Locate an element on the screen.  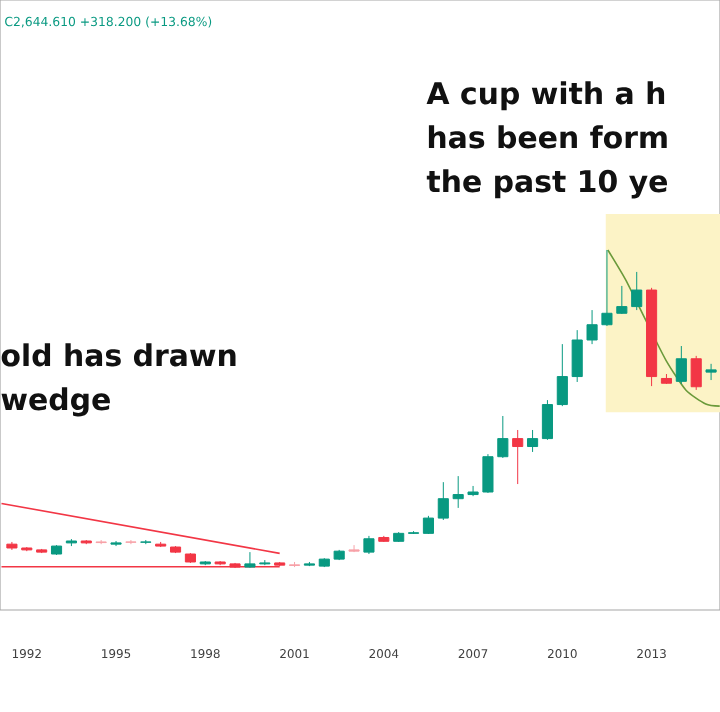
text: has been form is located at coordinates (547, 137).